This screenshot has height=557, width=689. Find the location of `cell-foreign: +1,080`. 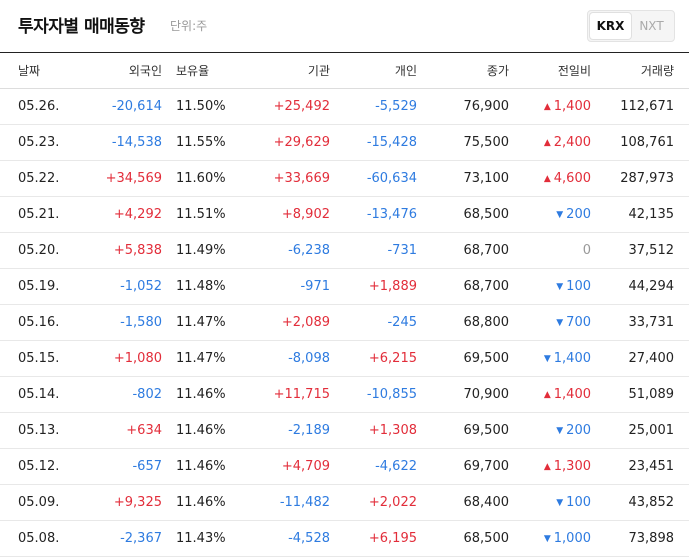

cell-foreign: +1,080 is located at coordinates (122, 358).